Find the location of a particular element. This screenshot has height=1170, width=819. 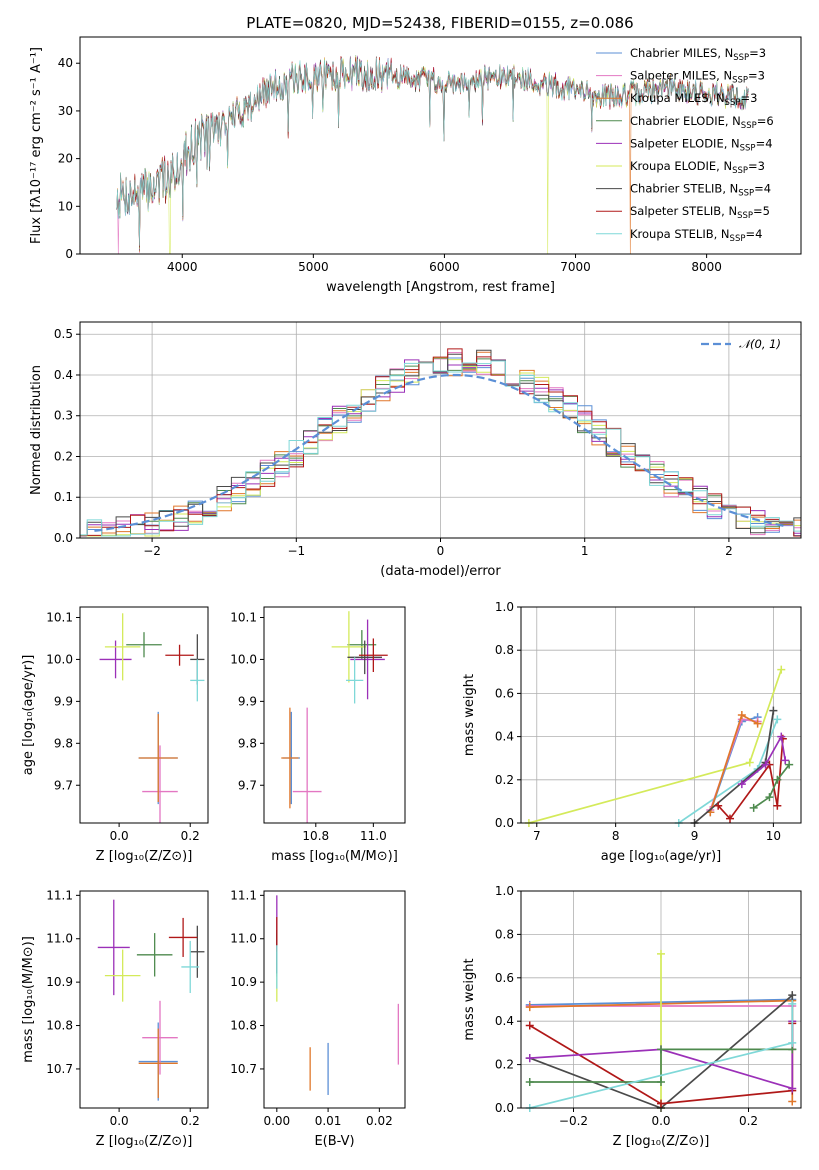

x-axis-label: (data-model)/error is located at coordinates (440, 571).